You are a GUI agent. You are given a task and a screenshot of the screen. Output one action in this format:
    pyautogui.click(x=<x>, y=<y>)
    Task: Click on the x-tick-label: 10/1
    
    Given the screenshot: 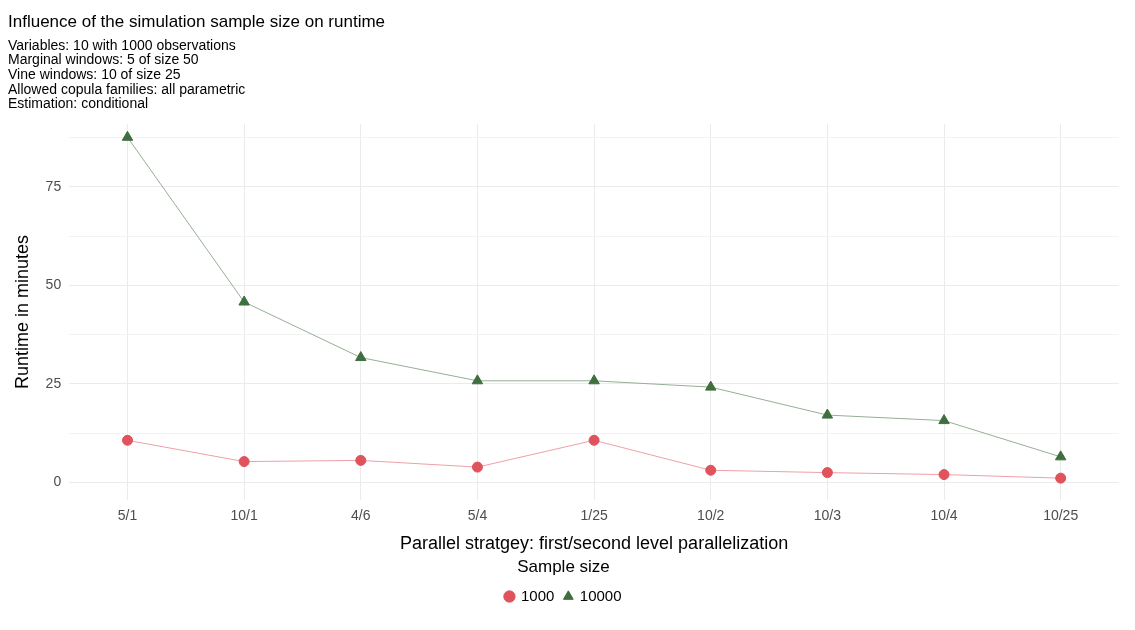 What is the action you would take?
    pyautogui.click(x=244, y=515)
    